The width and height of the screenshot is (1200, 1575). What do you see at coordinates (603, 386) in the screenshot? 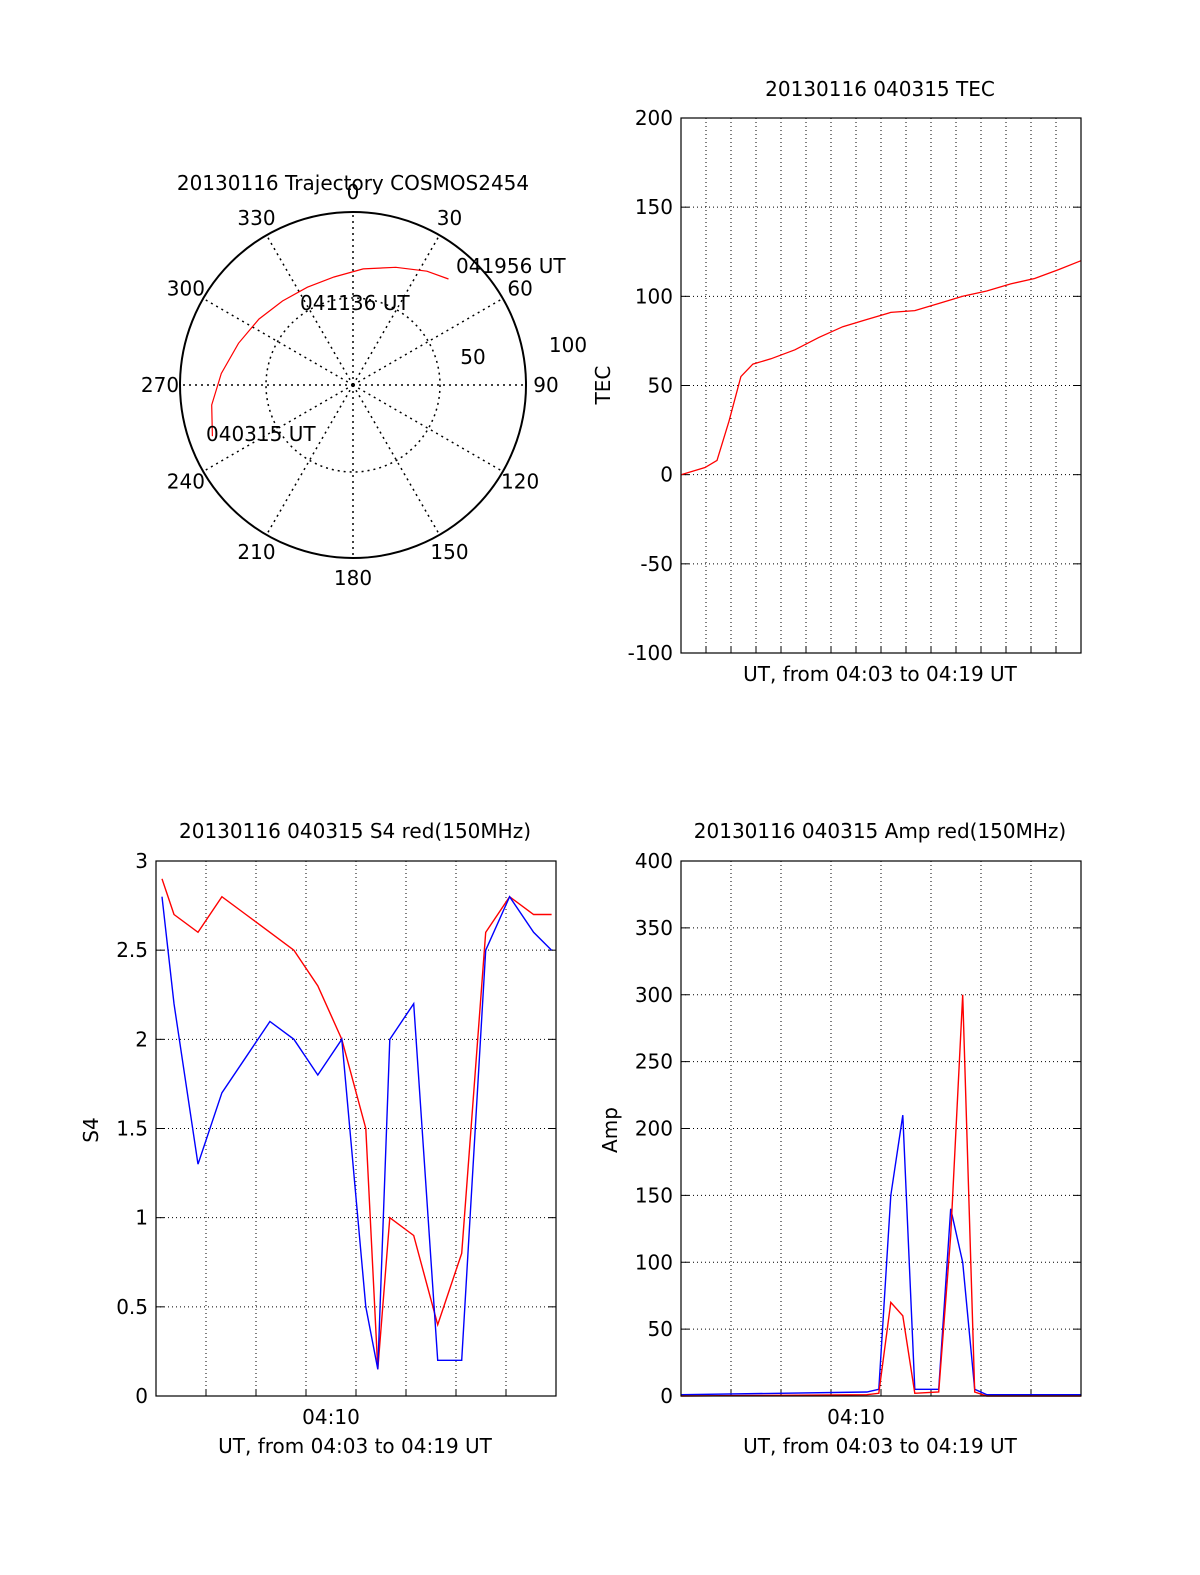
I see `tec-ylabel: TEC` at bounding box center [603, 386].